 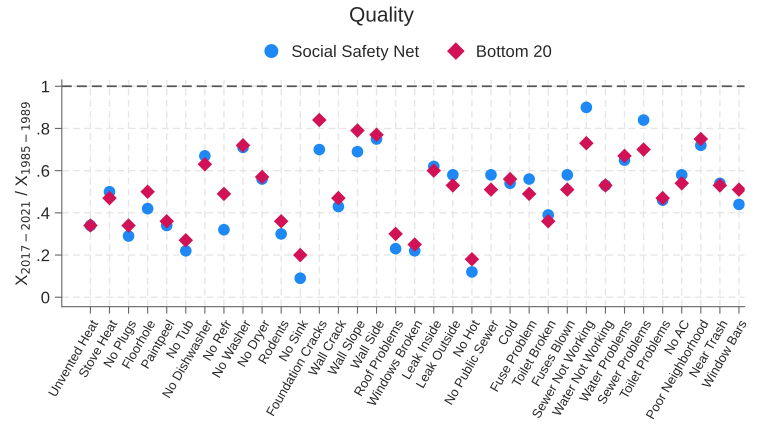 What do you see at coordinates (514, 51) in the screenshot?
I see `legend-label: Bottom 20` at bounding box center [514, 51].